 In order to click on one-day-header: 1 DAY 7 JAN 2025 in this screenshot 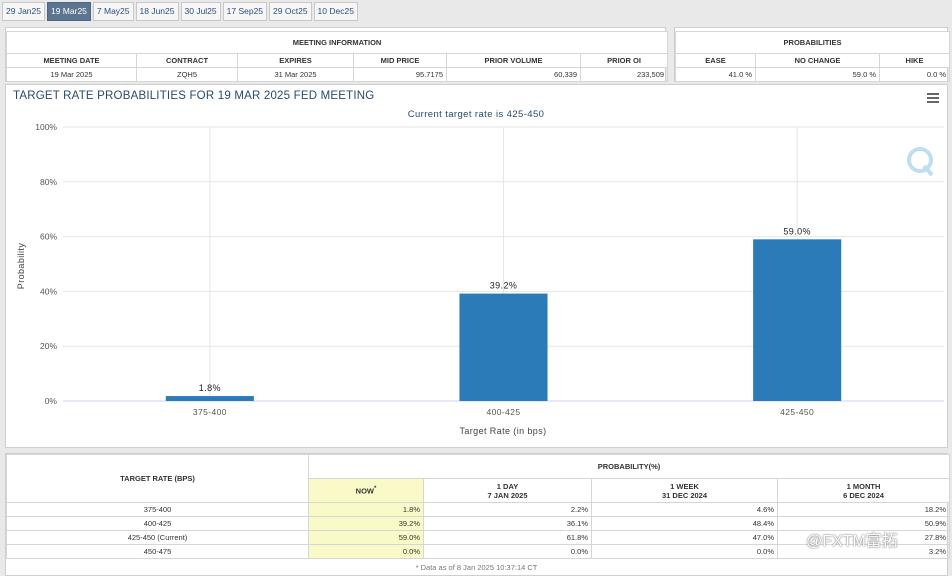, I will do `click(507, 490)`.